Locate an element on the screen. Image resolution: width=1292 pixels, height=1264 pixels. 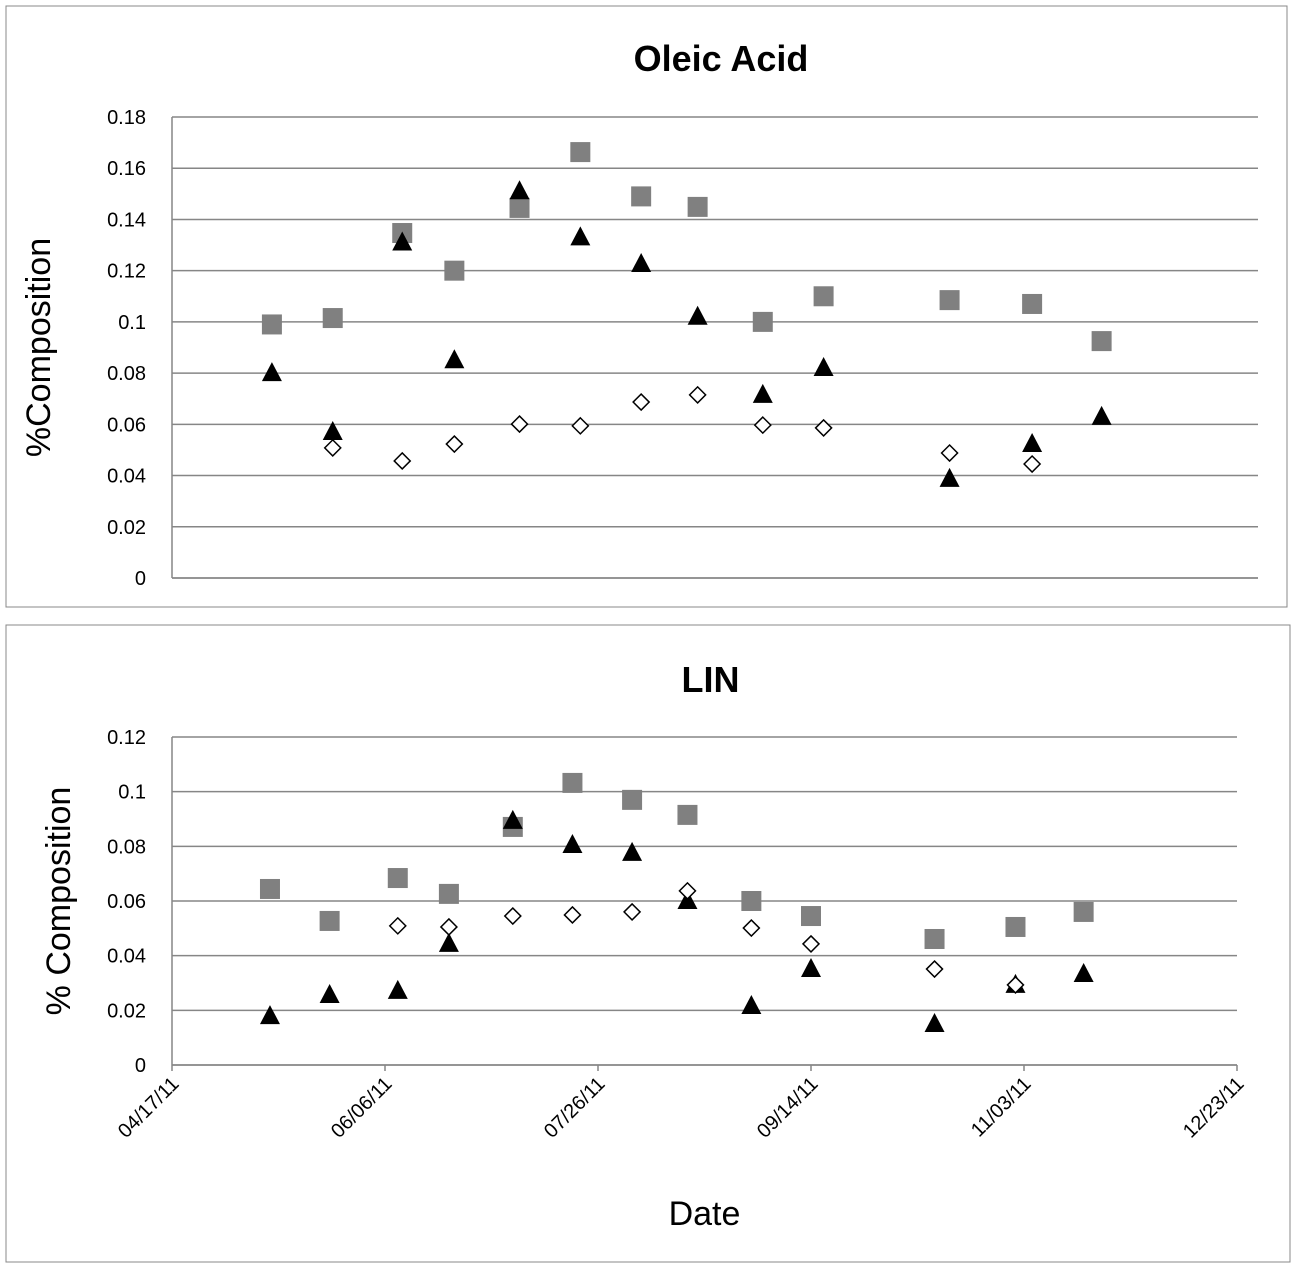
y-axis-title: %Composition is located at coordinates (39, 347).